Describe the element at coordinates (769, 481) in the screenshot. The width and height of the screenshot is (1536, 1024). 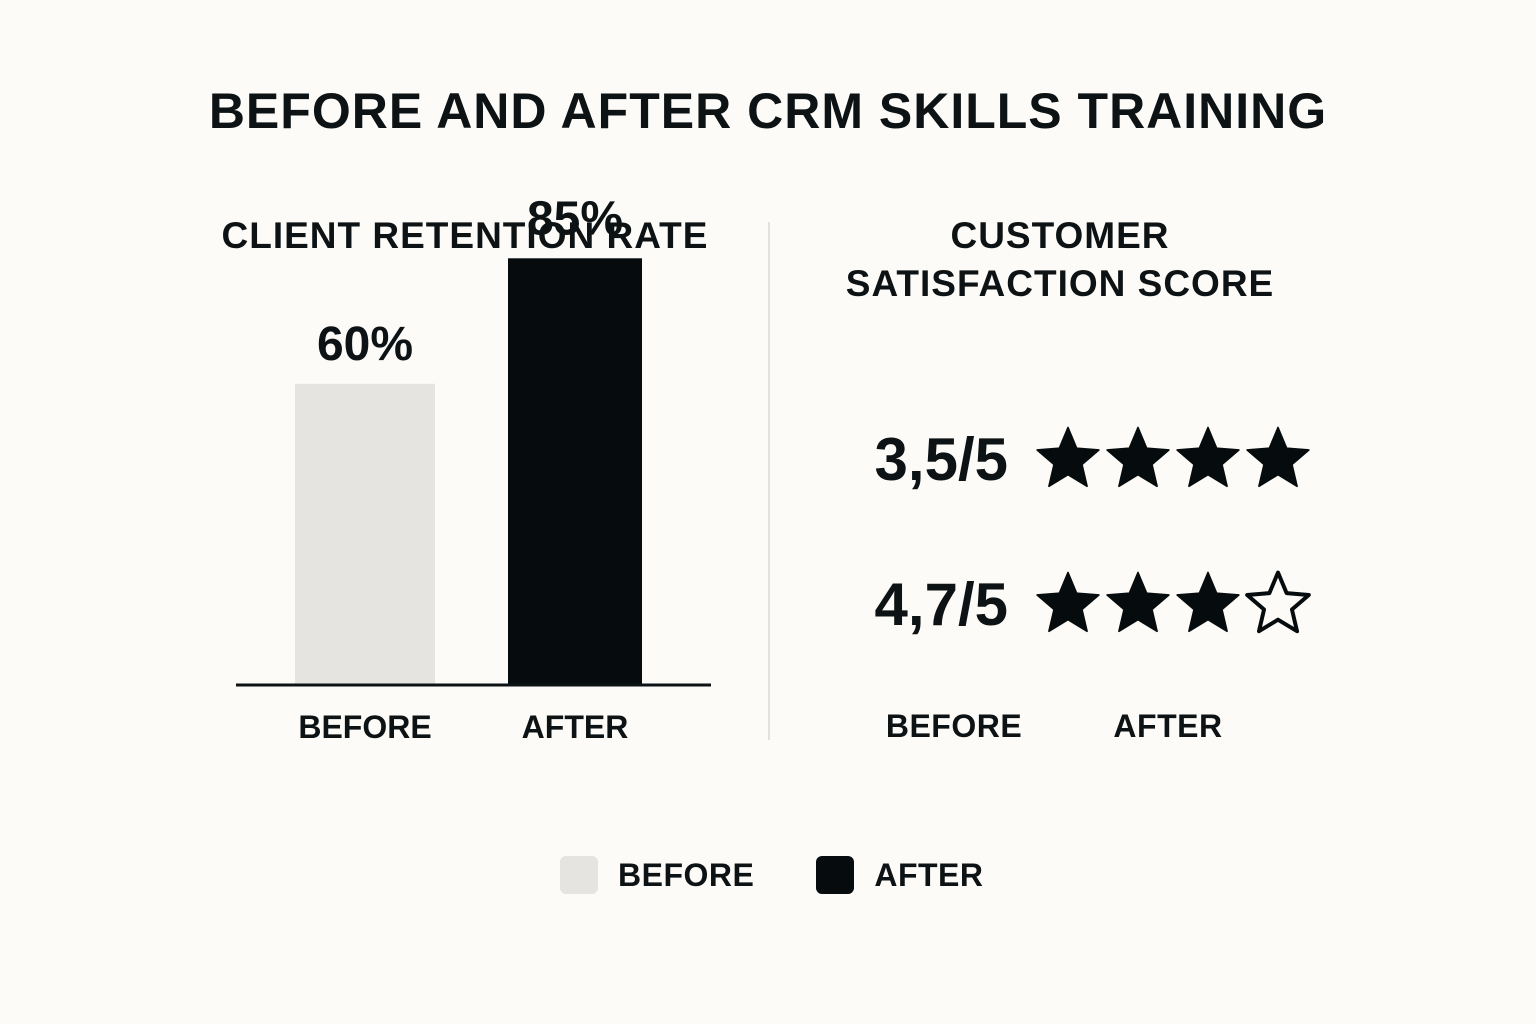
I see `panel-divider` at that location.